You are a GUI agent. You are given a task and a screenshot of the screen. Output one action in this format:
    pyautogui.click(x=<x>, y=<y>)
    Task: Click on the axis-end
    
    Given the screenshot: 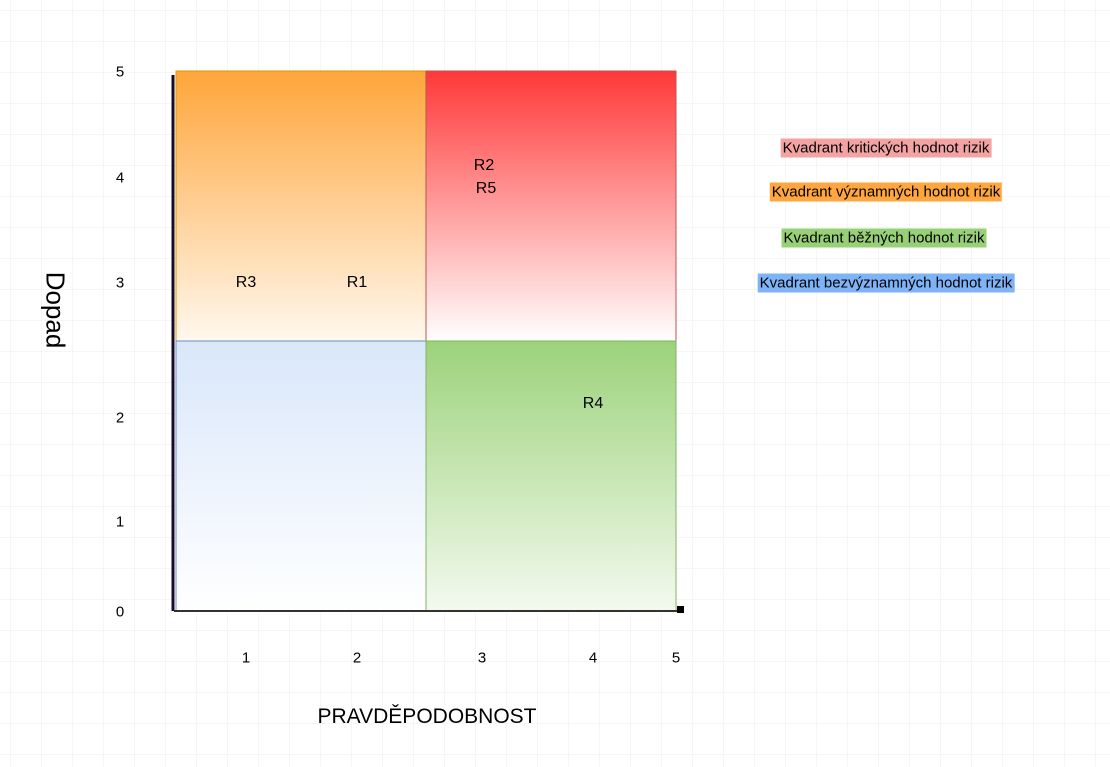 What is the action you would take?
    pyautogui.click(x=680, y=609)
    